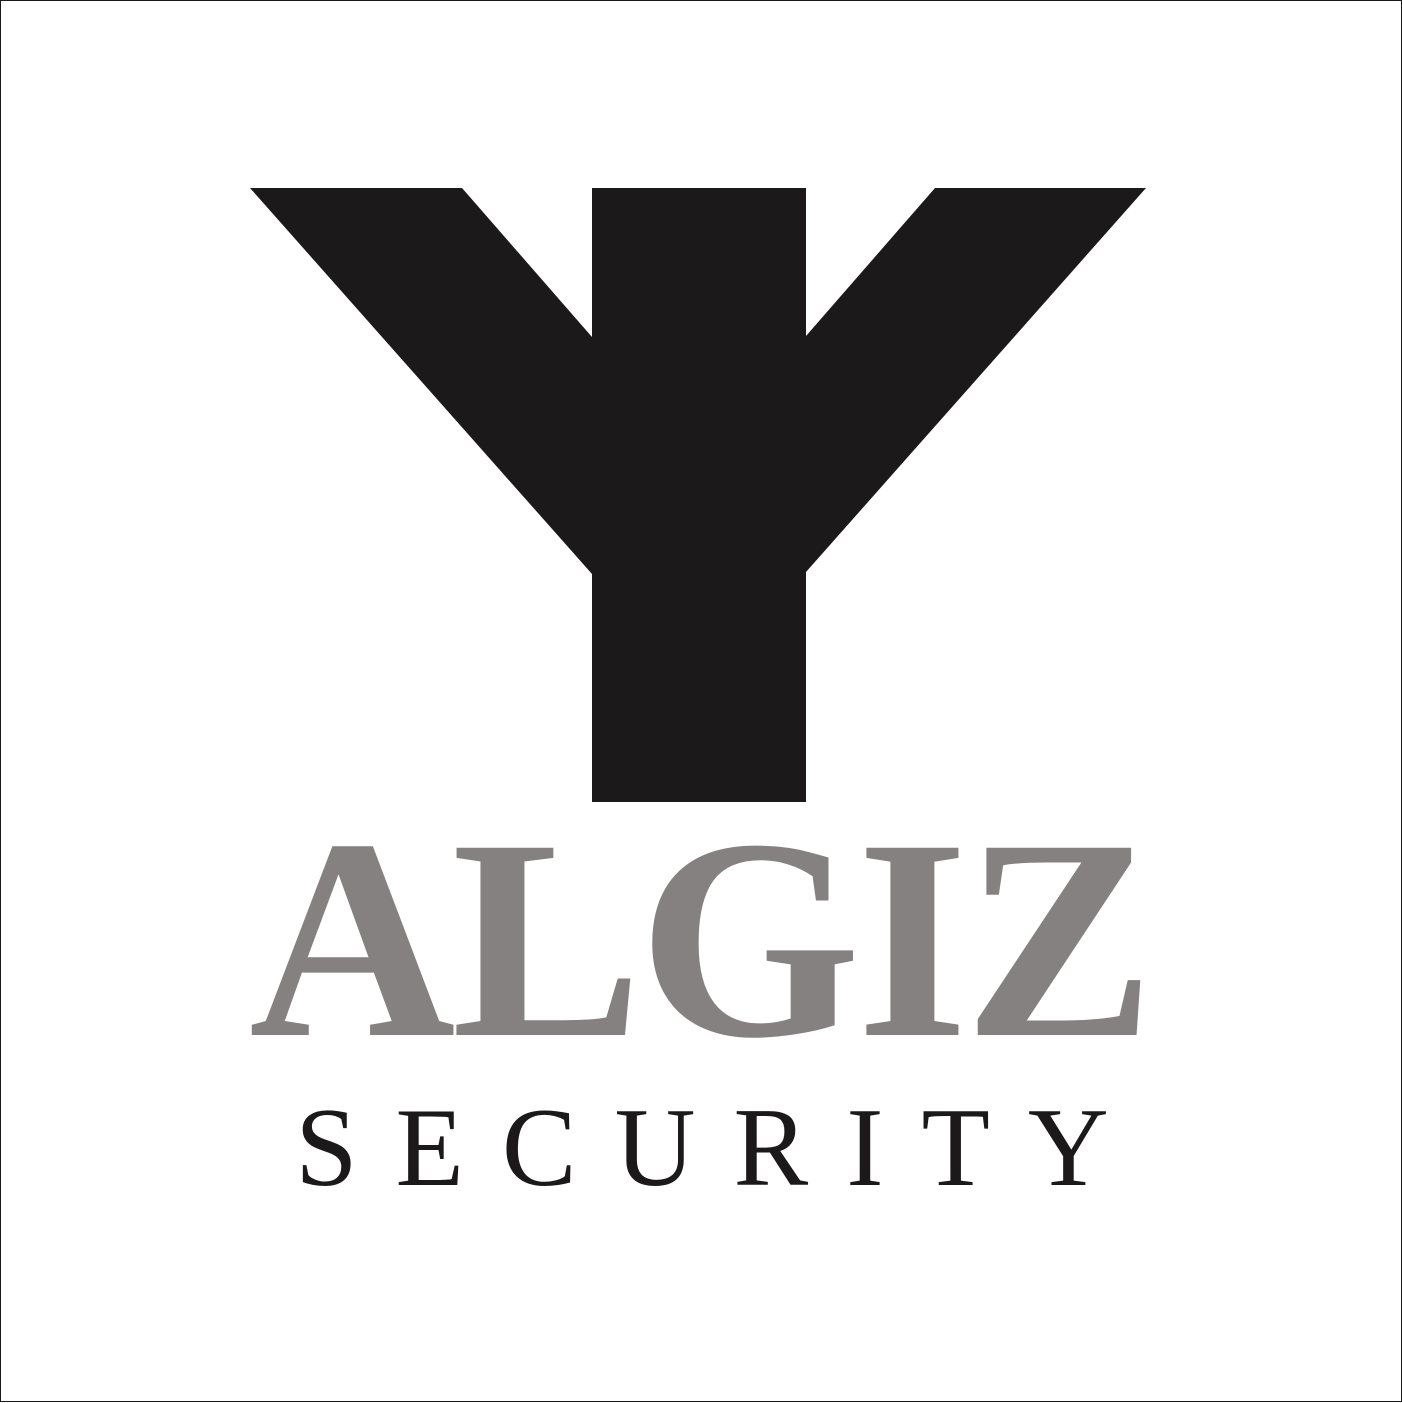  I want to click on brand-name: ALGIZ, so click(702, 938).